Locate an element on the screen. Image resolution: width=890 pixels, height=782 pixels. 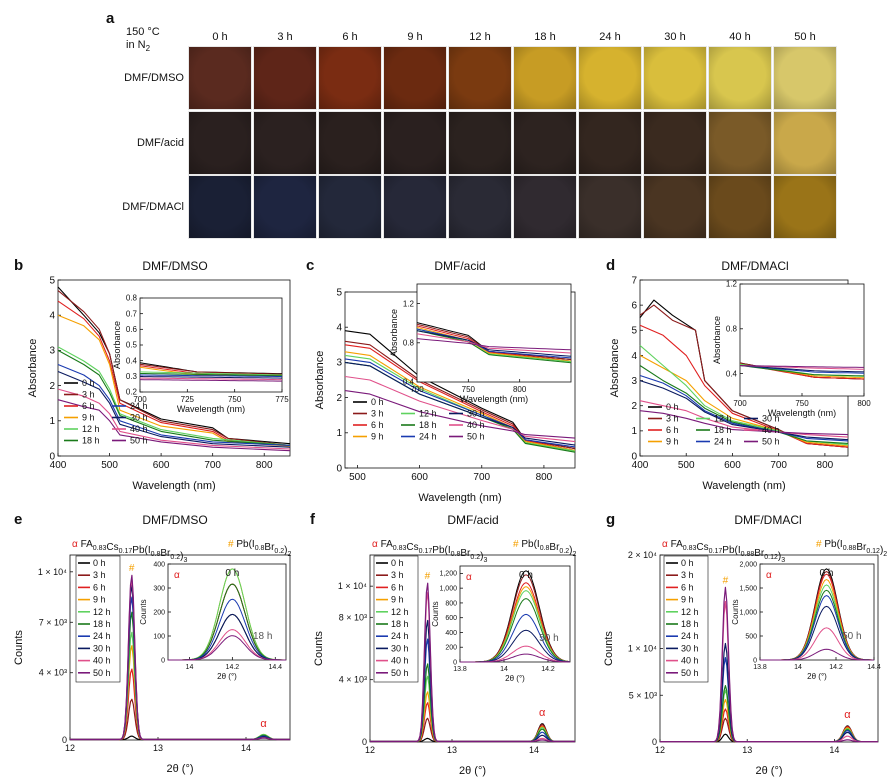
panel-e-hash-marker: # is located at coordinates (132, 568).